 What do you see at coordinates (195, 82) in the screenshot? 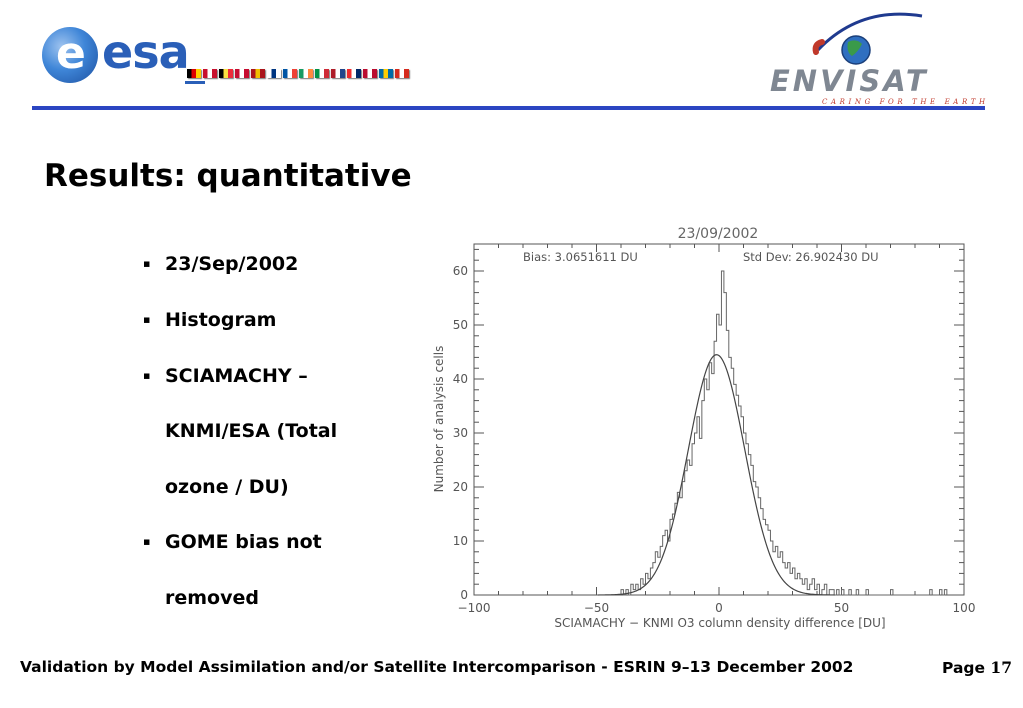
I see `esa-underline` at bounding box center [195, 82].